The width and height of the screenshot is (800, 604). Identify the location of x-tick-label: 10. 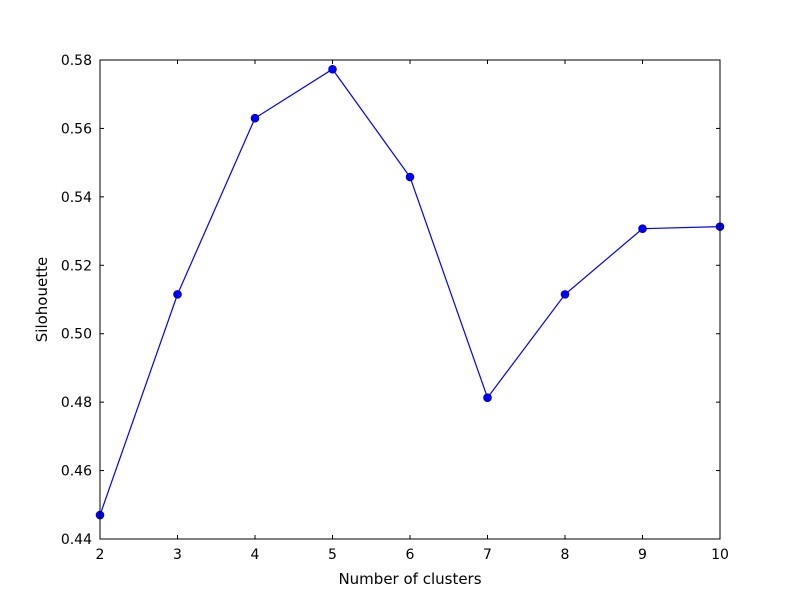
(720, 555).